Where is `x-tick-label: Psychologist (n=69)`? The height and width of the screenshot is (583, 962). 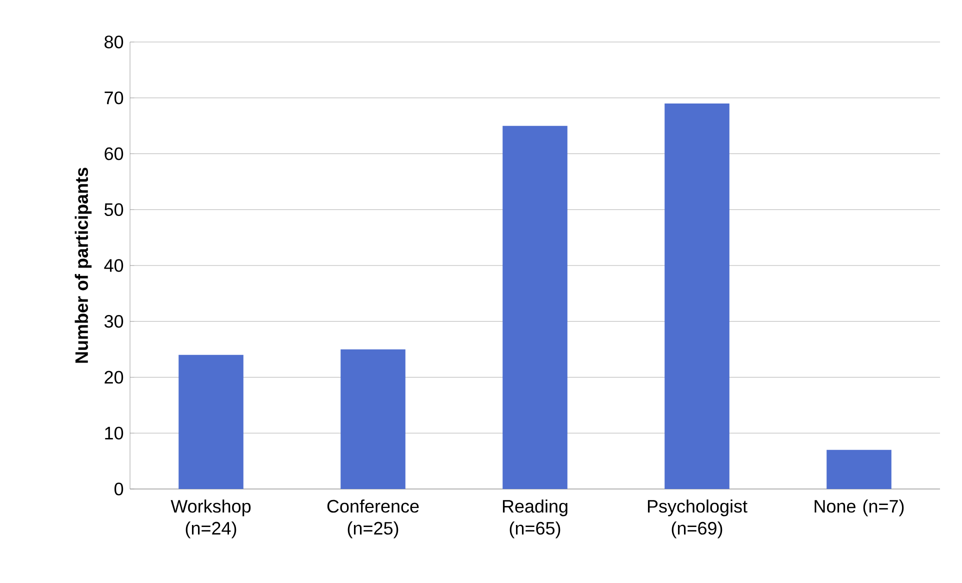
x-tick-label: Psychologist (n=69) is located at coordinates (698, 518).